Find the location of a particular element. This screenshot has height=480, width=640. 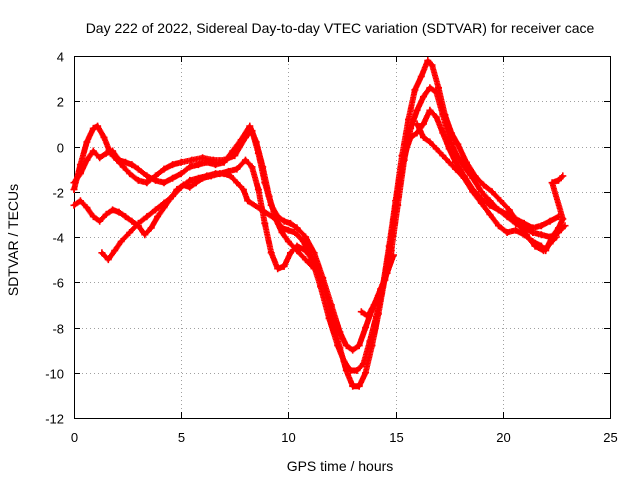

x-tick-label: 5 is located at coordinates (181, 437).